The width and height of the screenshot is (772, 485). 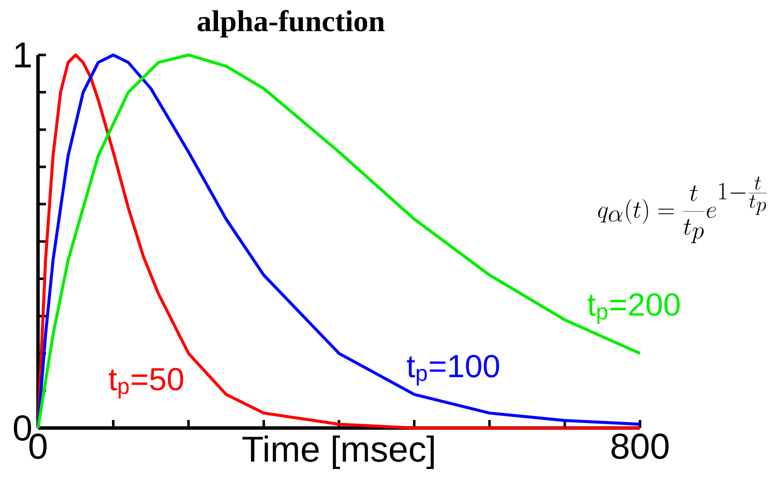 What do you see at coordinates (634, 308) in the screenshot?
I see `series-label: t$_{p}$=200` at bounding box center [634, 308].